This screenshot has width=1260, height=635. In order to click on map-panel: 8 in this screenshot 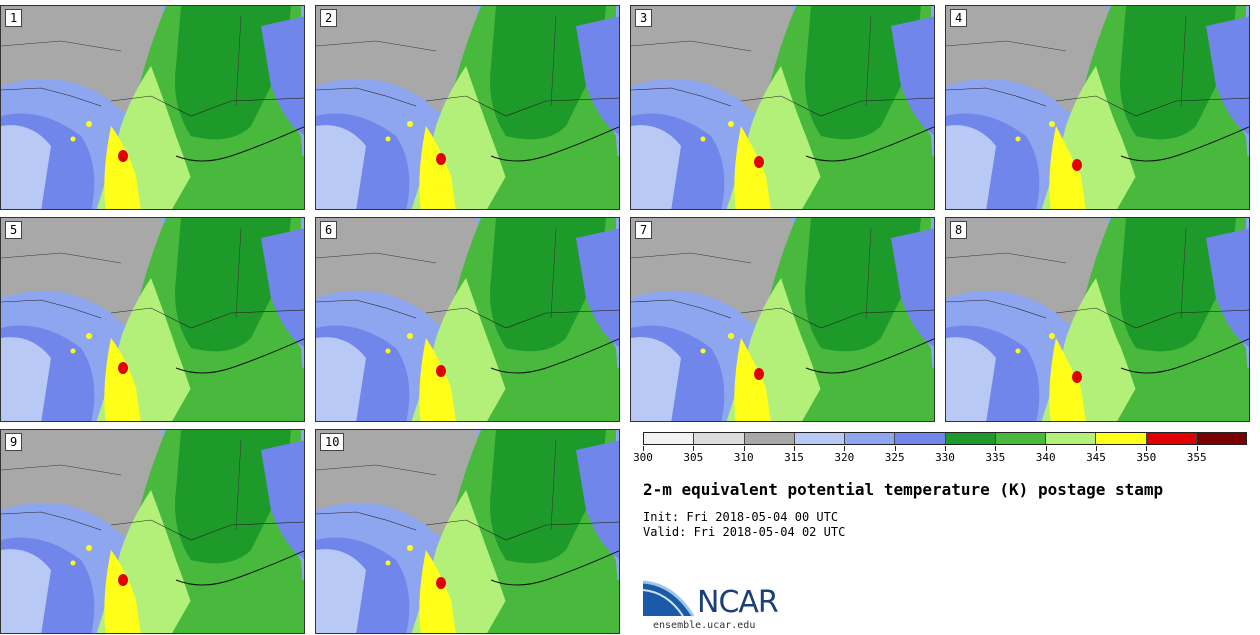, I will do `click(1097, 319)`.